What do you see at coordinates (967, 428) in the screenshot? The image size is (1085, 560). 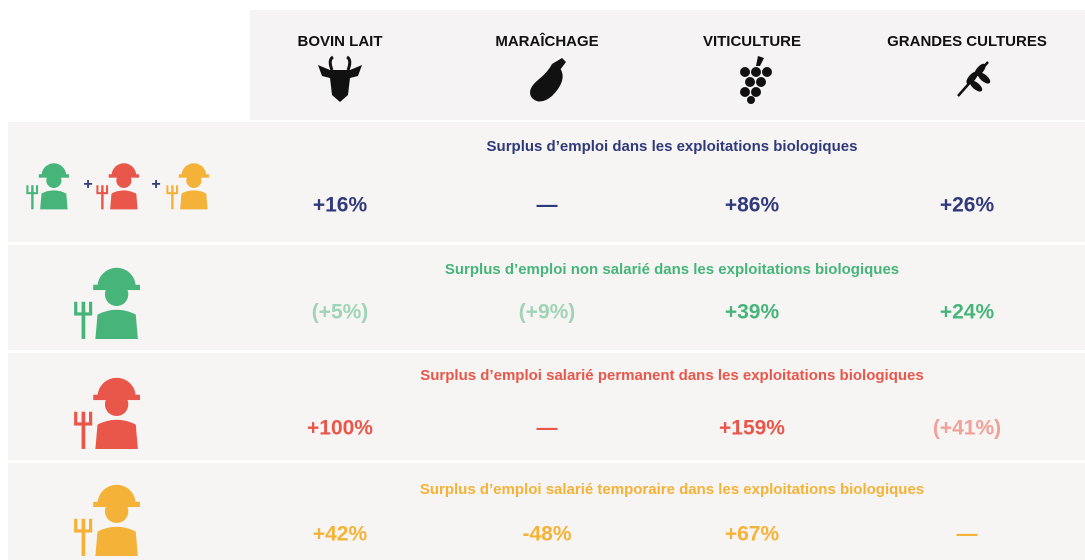 I see `value: (+41%)` at bounding box center [967, 428].